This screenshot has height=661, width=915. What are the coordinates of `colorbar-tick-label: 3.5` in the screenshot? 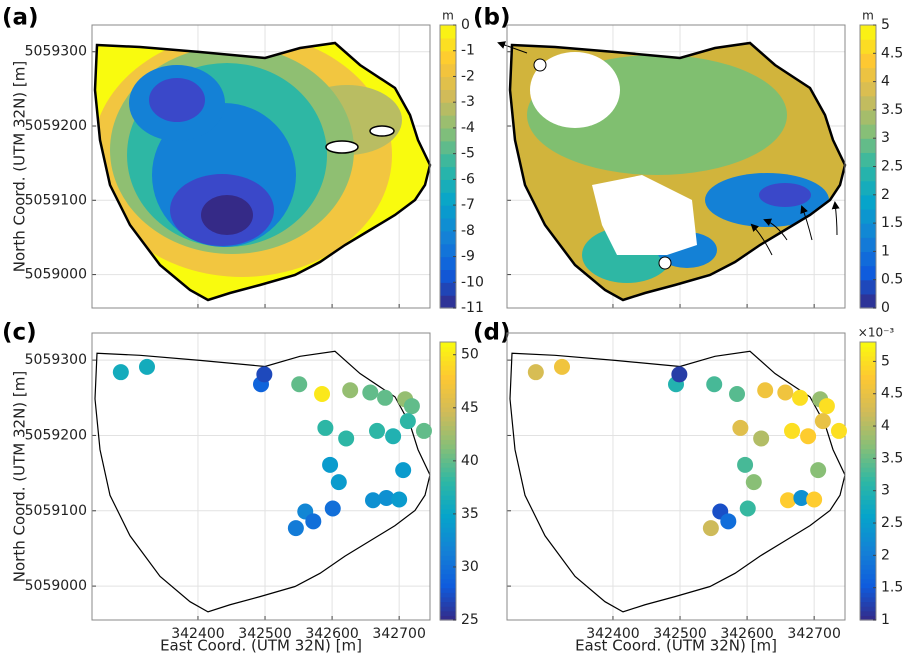 It's located at (892, 110).